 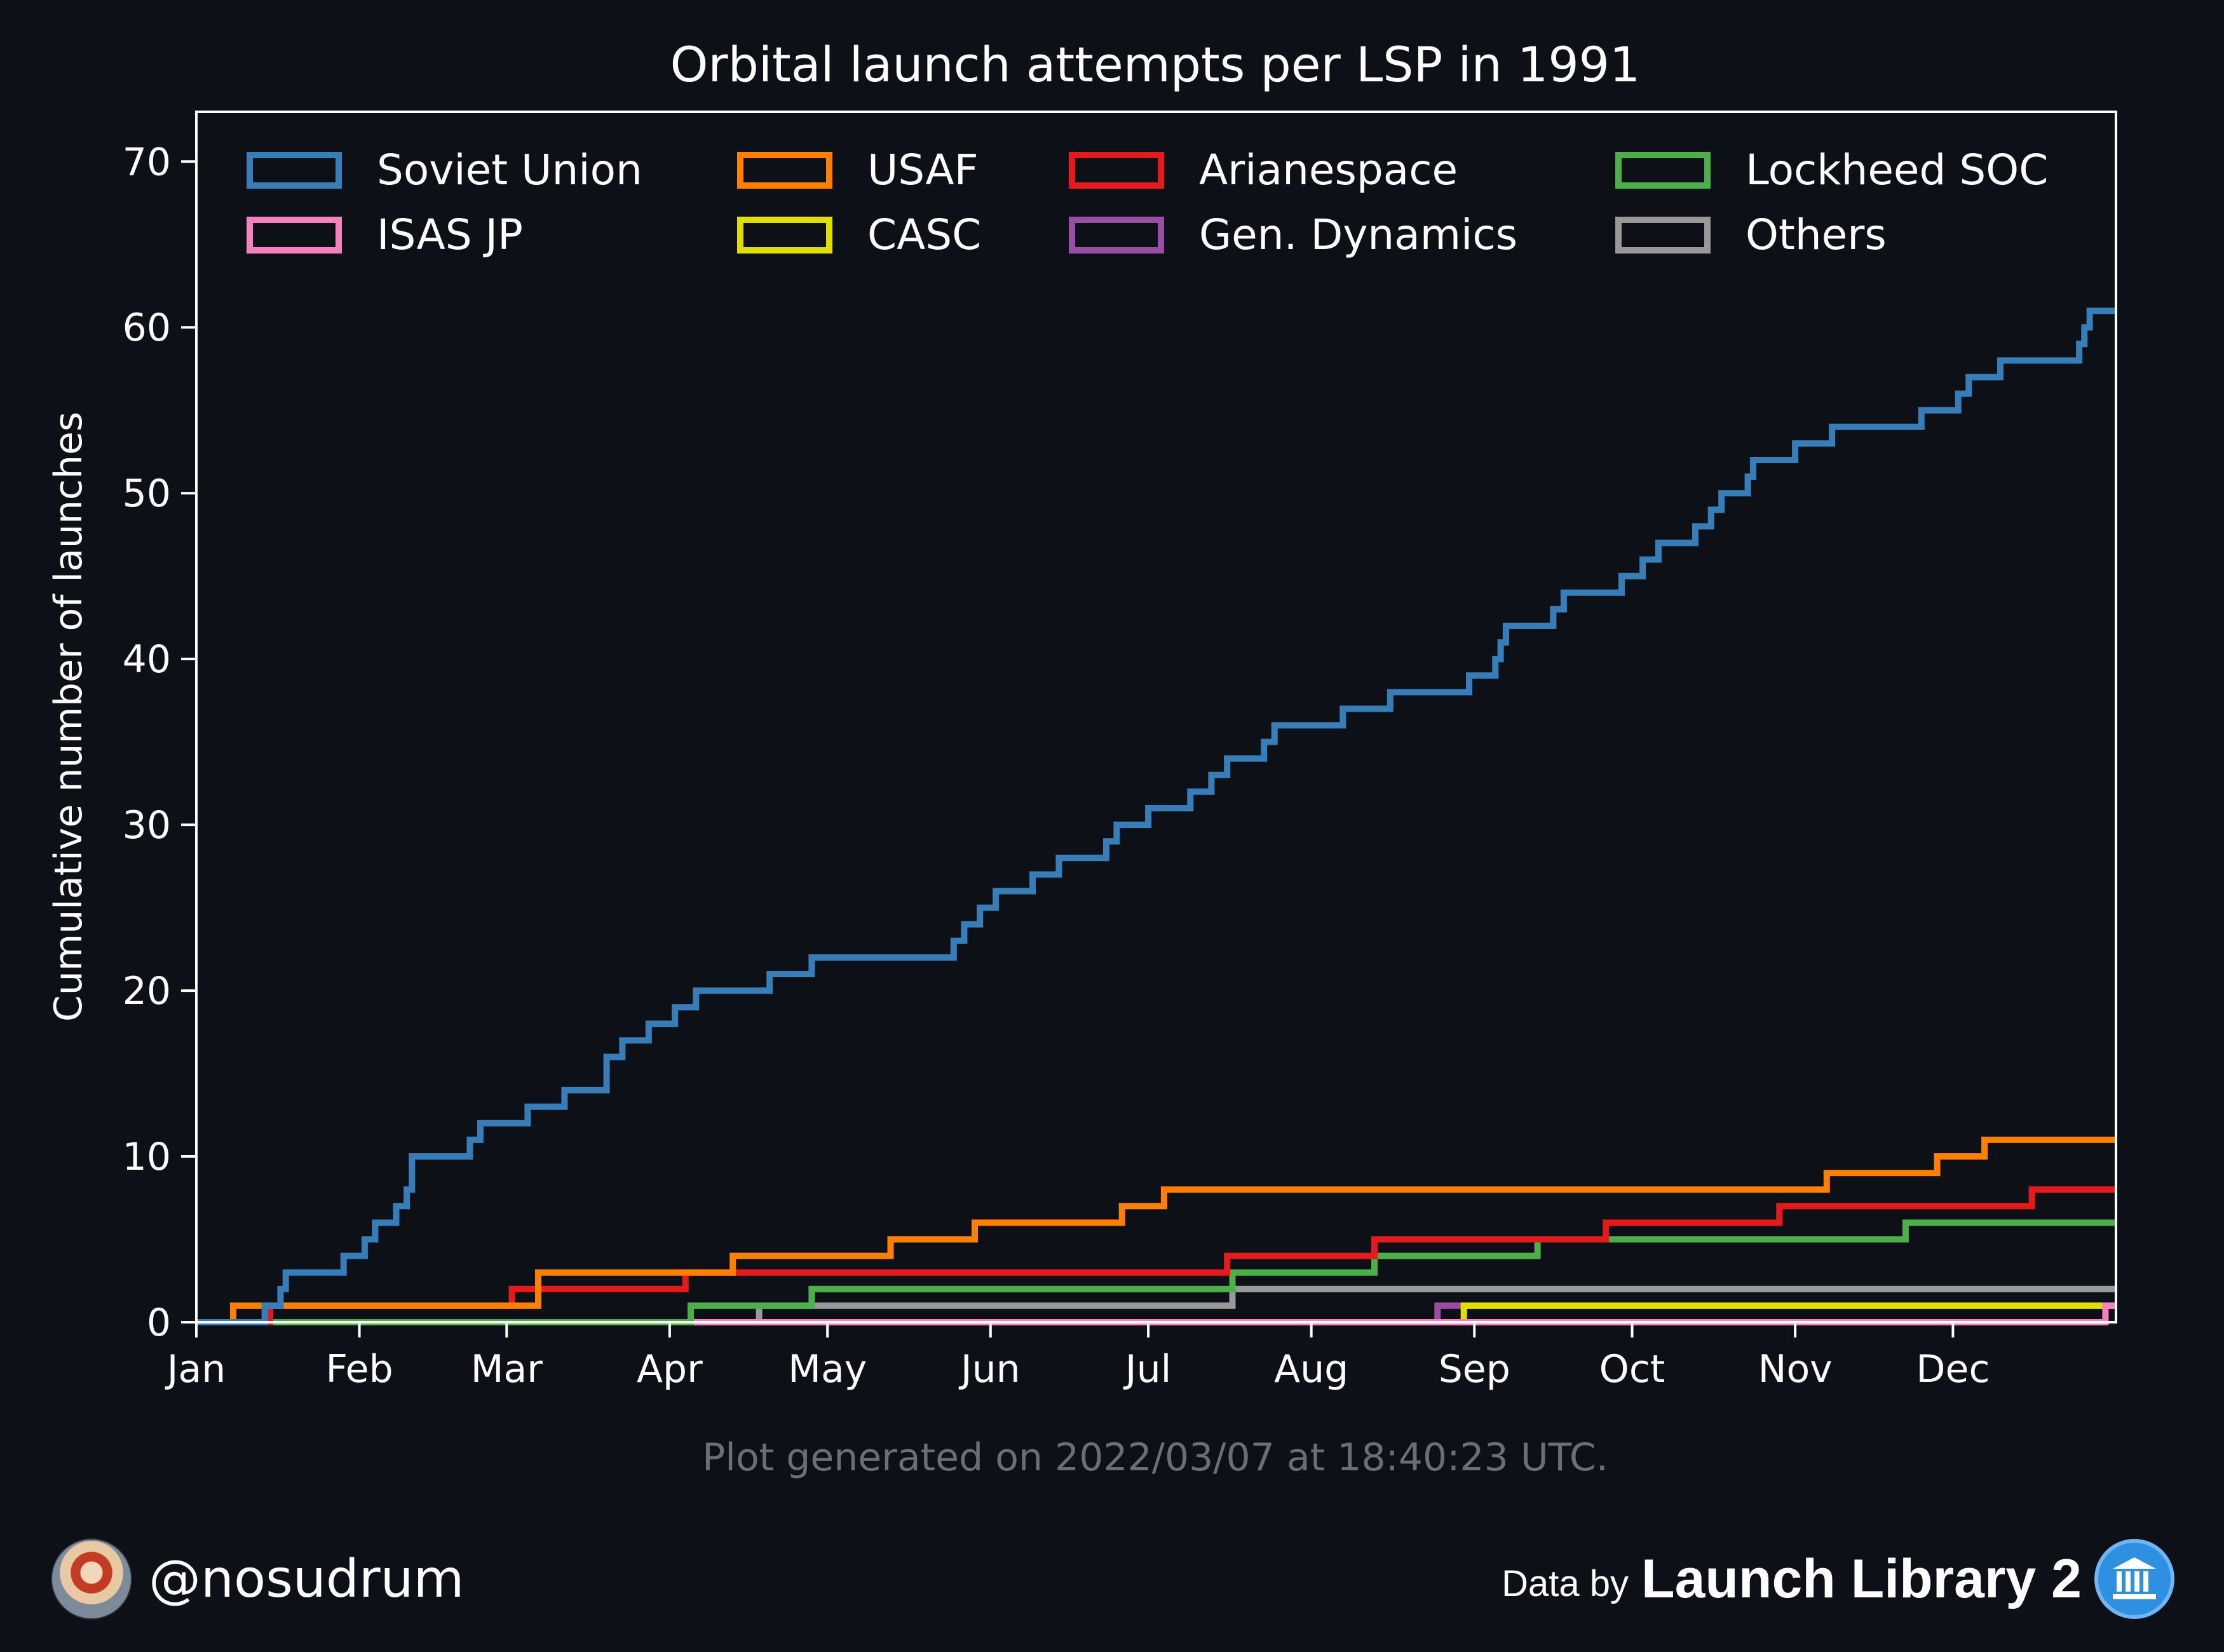 What do you see at coordinates (147, 1157) in the screenshot?
I see `y-tick-label: 10` at bounding box center [147, 1157].